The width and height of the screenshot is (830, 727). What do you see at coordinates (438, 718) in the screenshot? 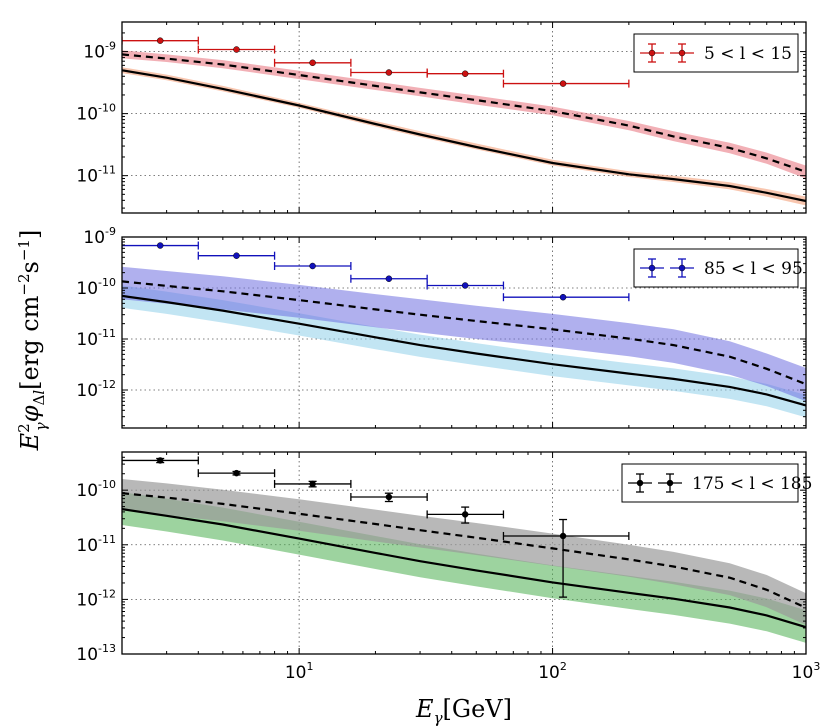
I see `x-axis-label-sub: γ` at bounding box center [438, 718].